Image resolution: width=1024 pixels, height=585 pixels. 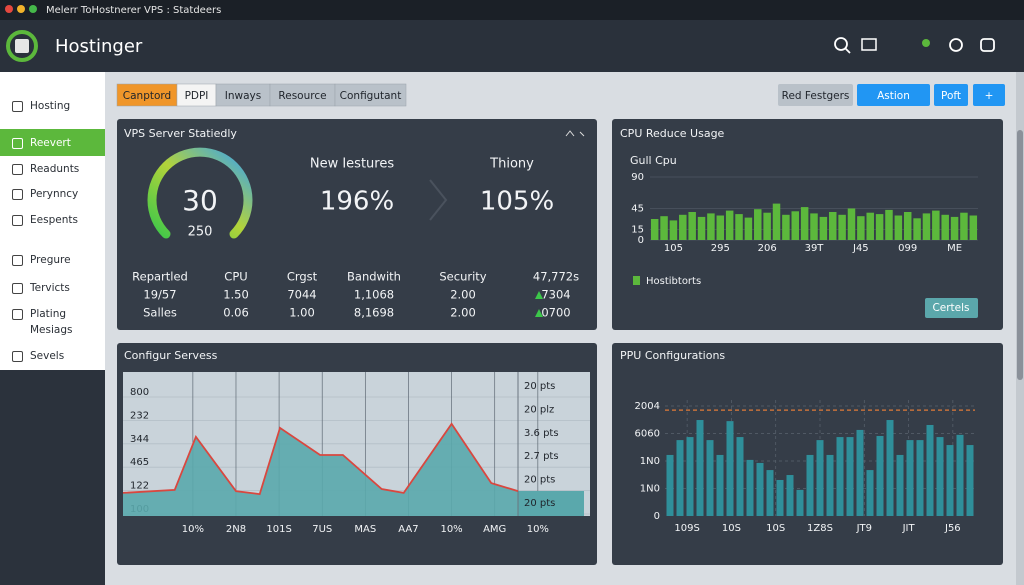 I want to click on y-tick-label: 232, so click(x=139, y=415).